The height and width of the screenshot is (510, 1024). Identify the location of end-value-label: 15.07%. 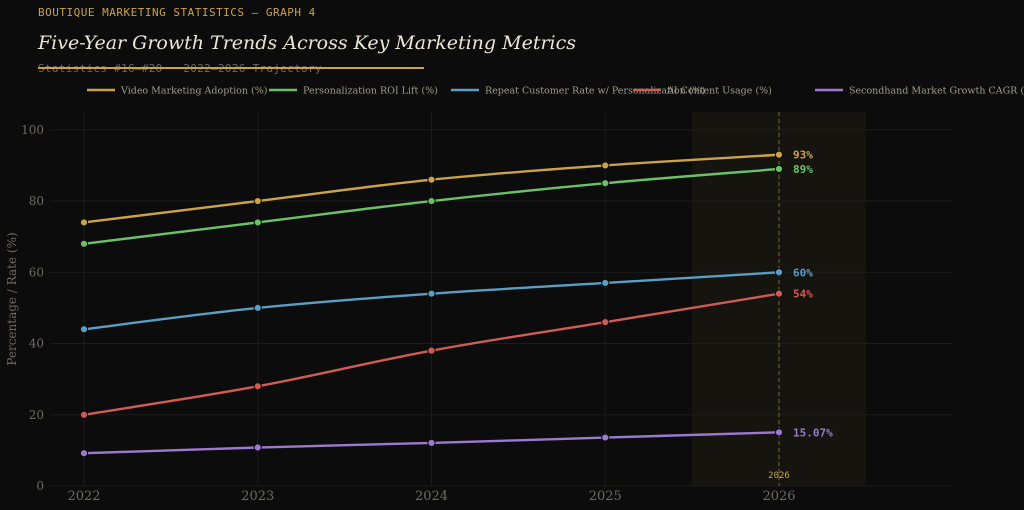
(813, 432).